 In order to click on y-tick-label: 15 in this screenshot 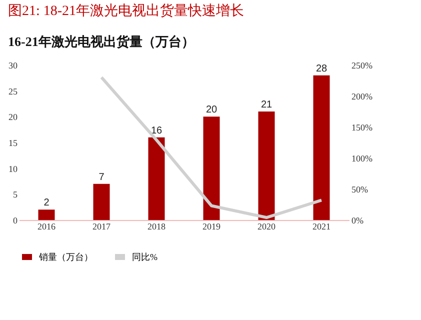, I will do `click(13, 143)`.